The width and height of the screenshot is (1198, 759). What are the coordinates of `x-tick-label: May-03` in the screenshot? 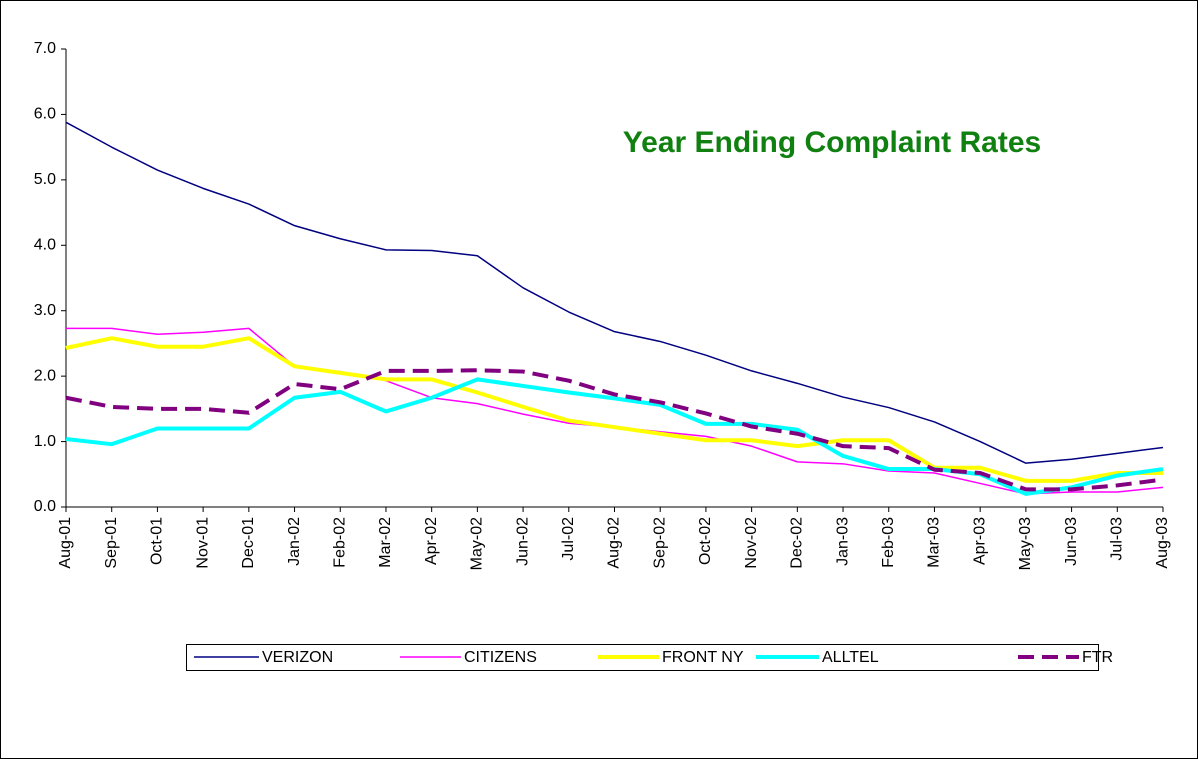 It's located at (1025, 543).